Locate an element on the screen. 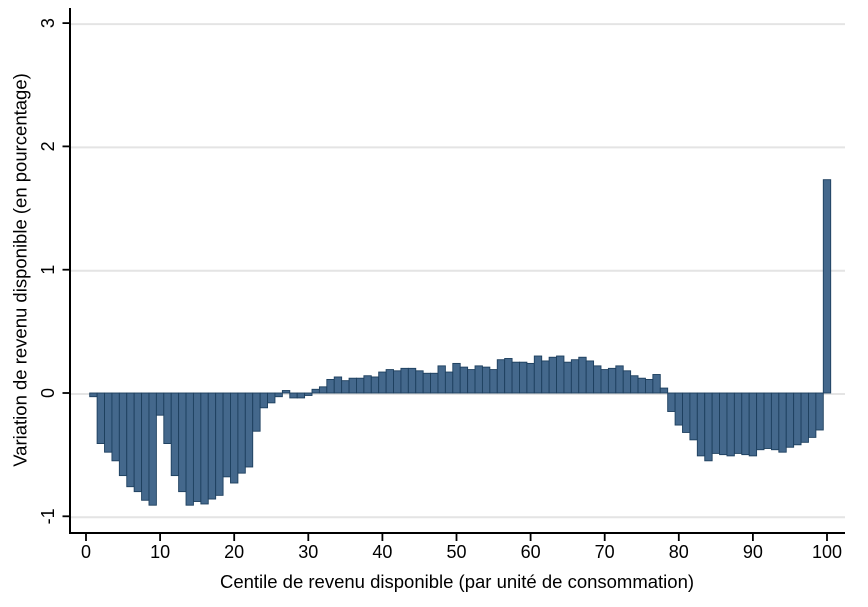 This screenshot has width=868, height=607. x-tick-label-0: 0 is located at coordinates (86, 552).